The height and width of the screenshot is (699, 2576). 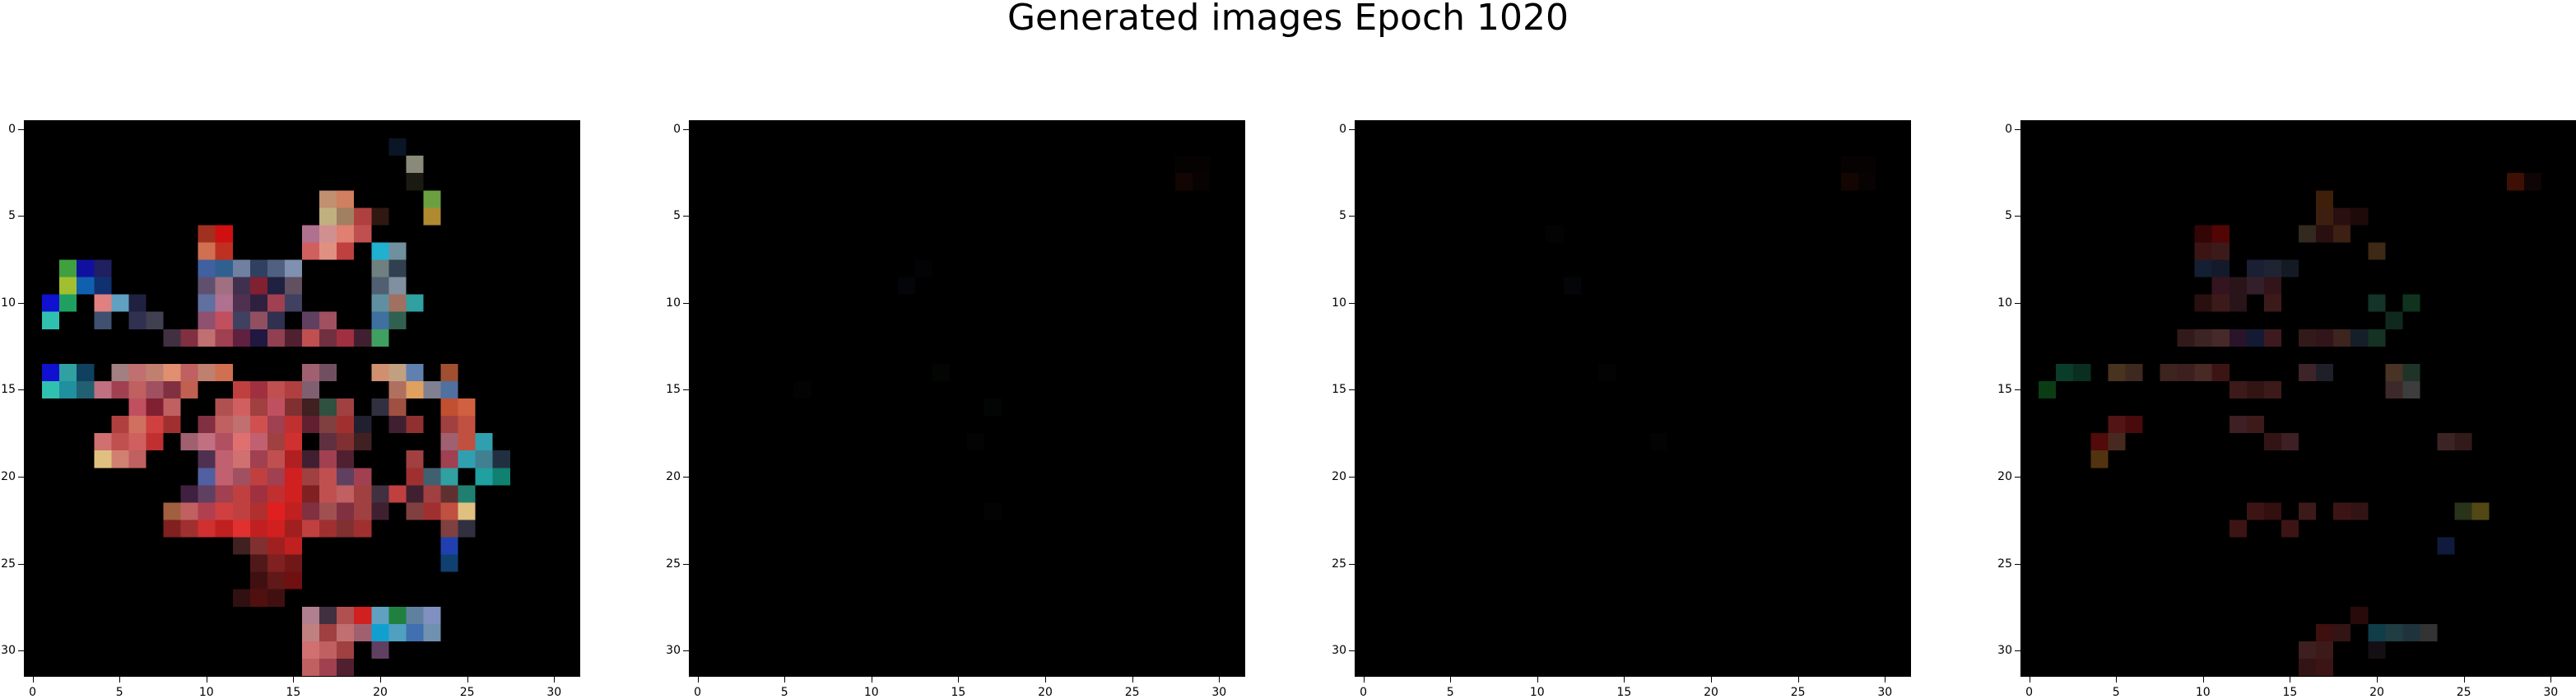 I want to click on x-tick-label: 15, so click(x=293, y=692).